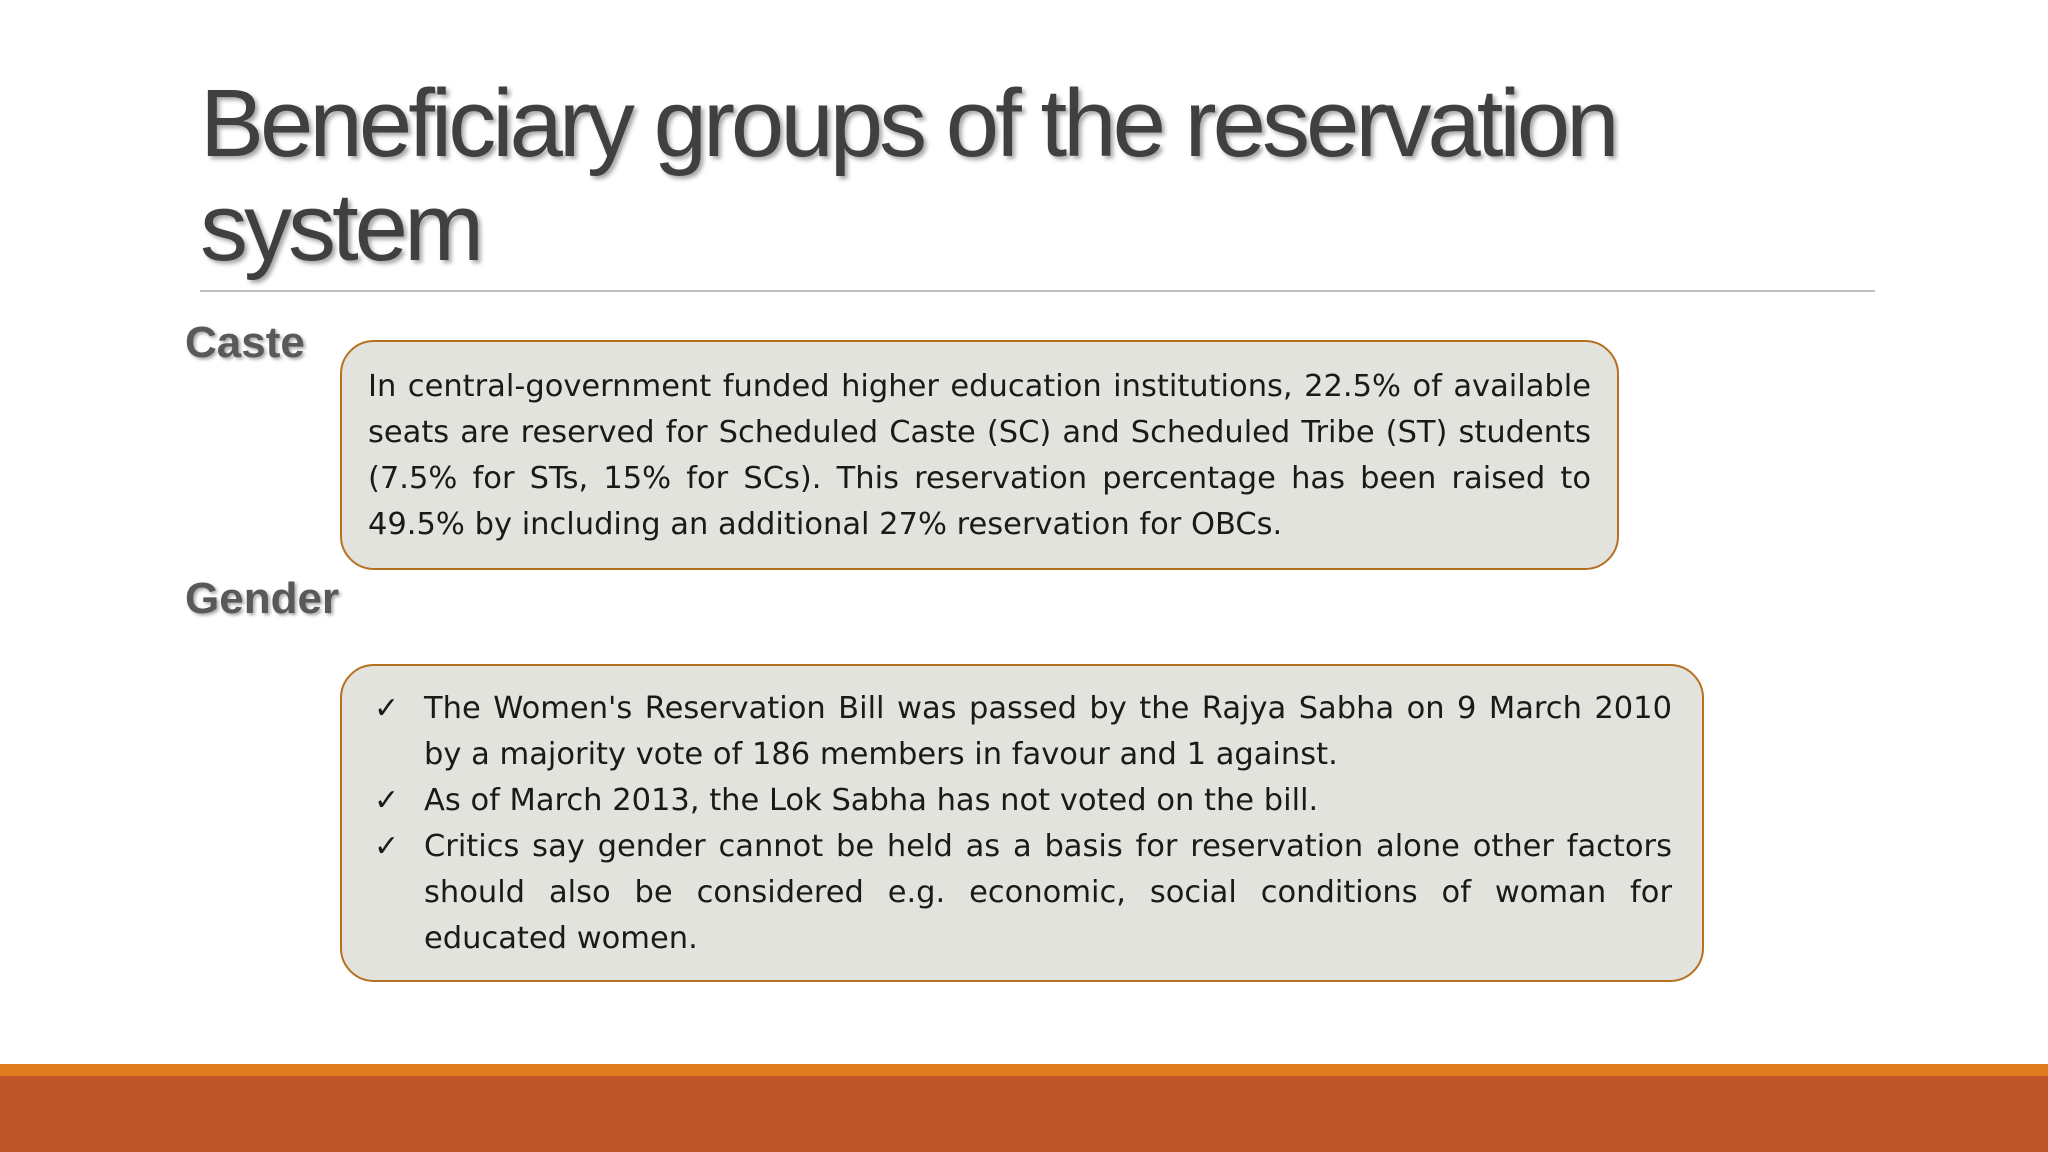 The height and width of the screenshot is (1152, 2048). Describe the element at coordinates (1024, 1114) in the screenshot. I see `footer-bar` at that location.